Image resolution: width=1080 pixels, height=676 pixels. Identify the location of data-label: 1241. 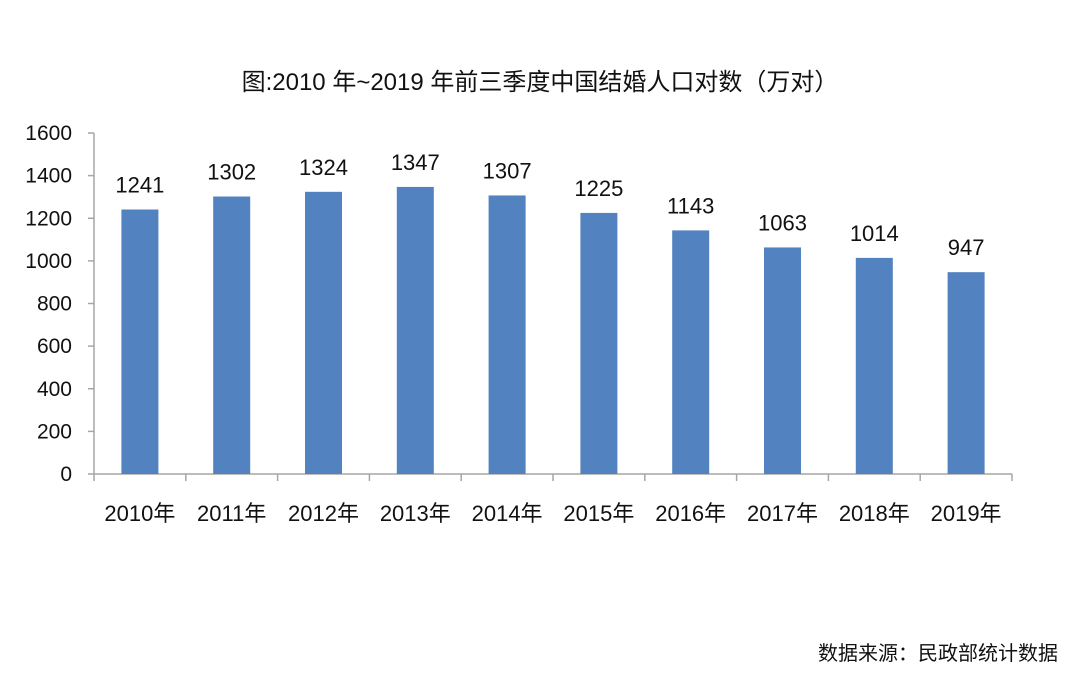
(139, 185).